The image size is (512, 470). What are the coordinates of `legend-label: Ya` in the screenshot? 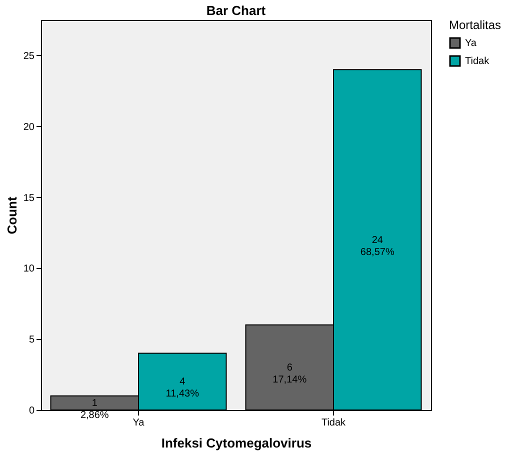 It's located at (471, 43).